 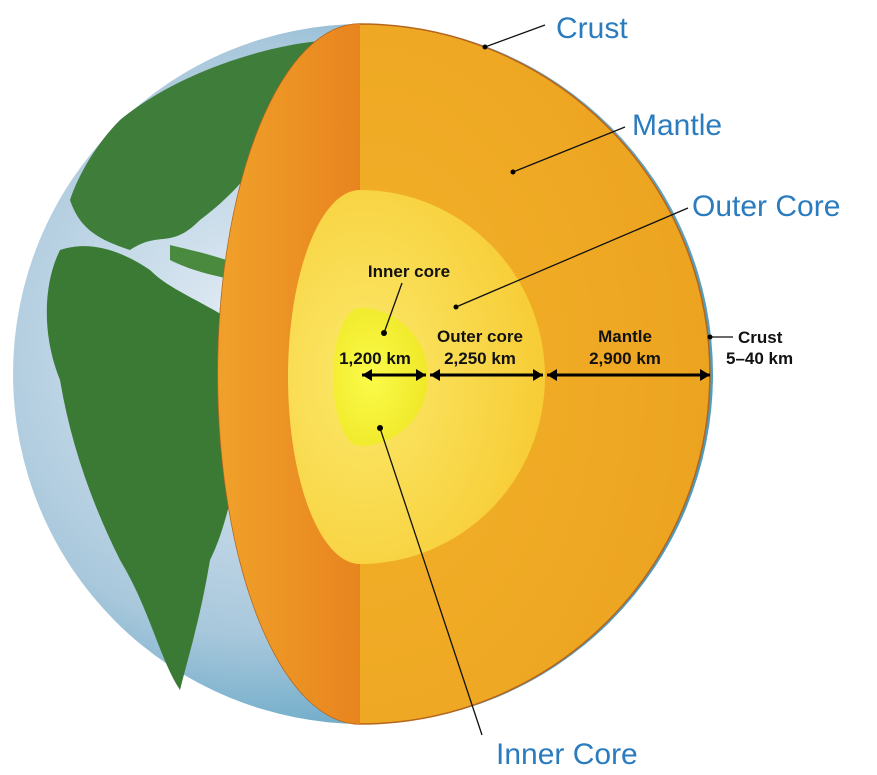 What do you see at coordinates (480, 358) in the screenshot?
I see `layer-thickness: 2,250 km` at bounding box center [480, 358].